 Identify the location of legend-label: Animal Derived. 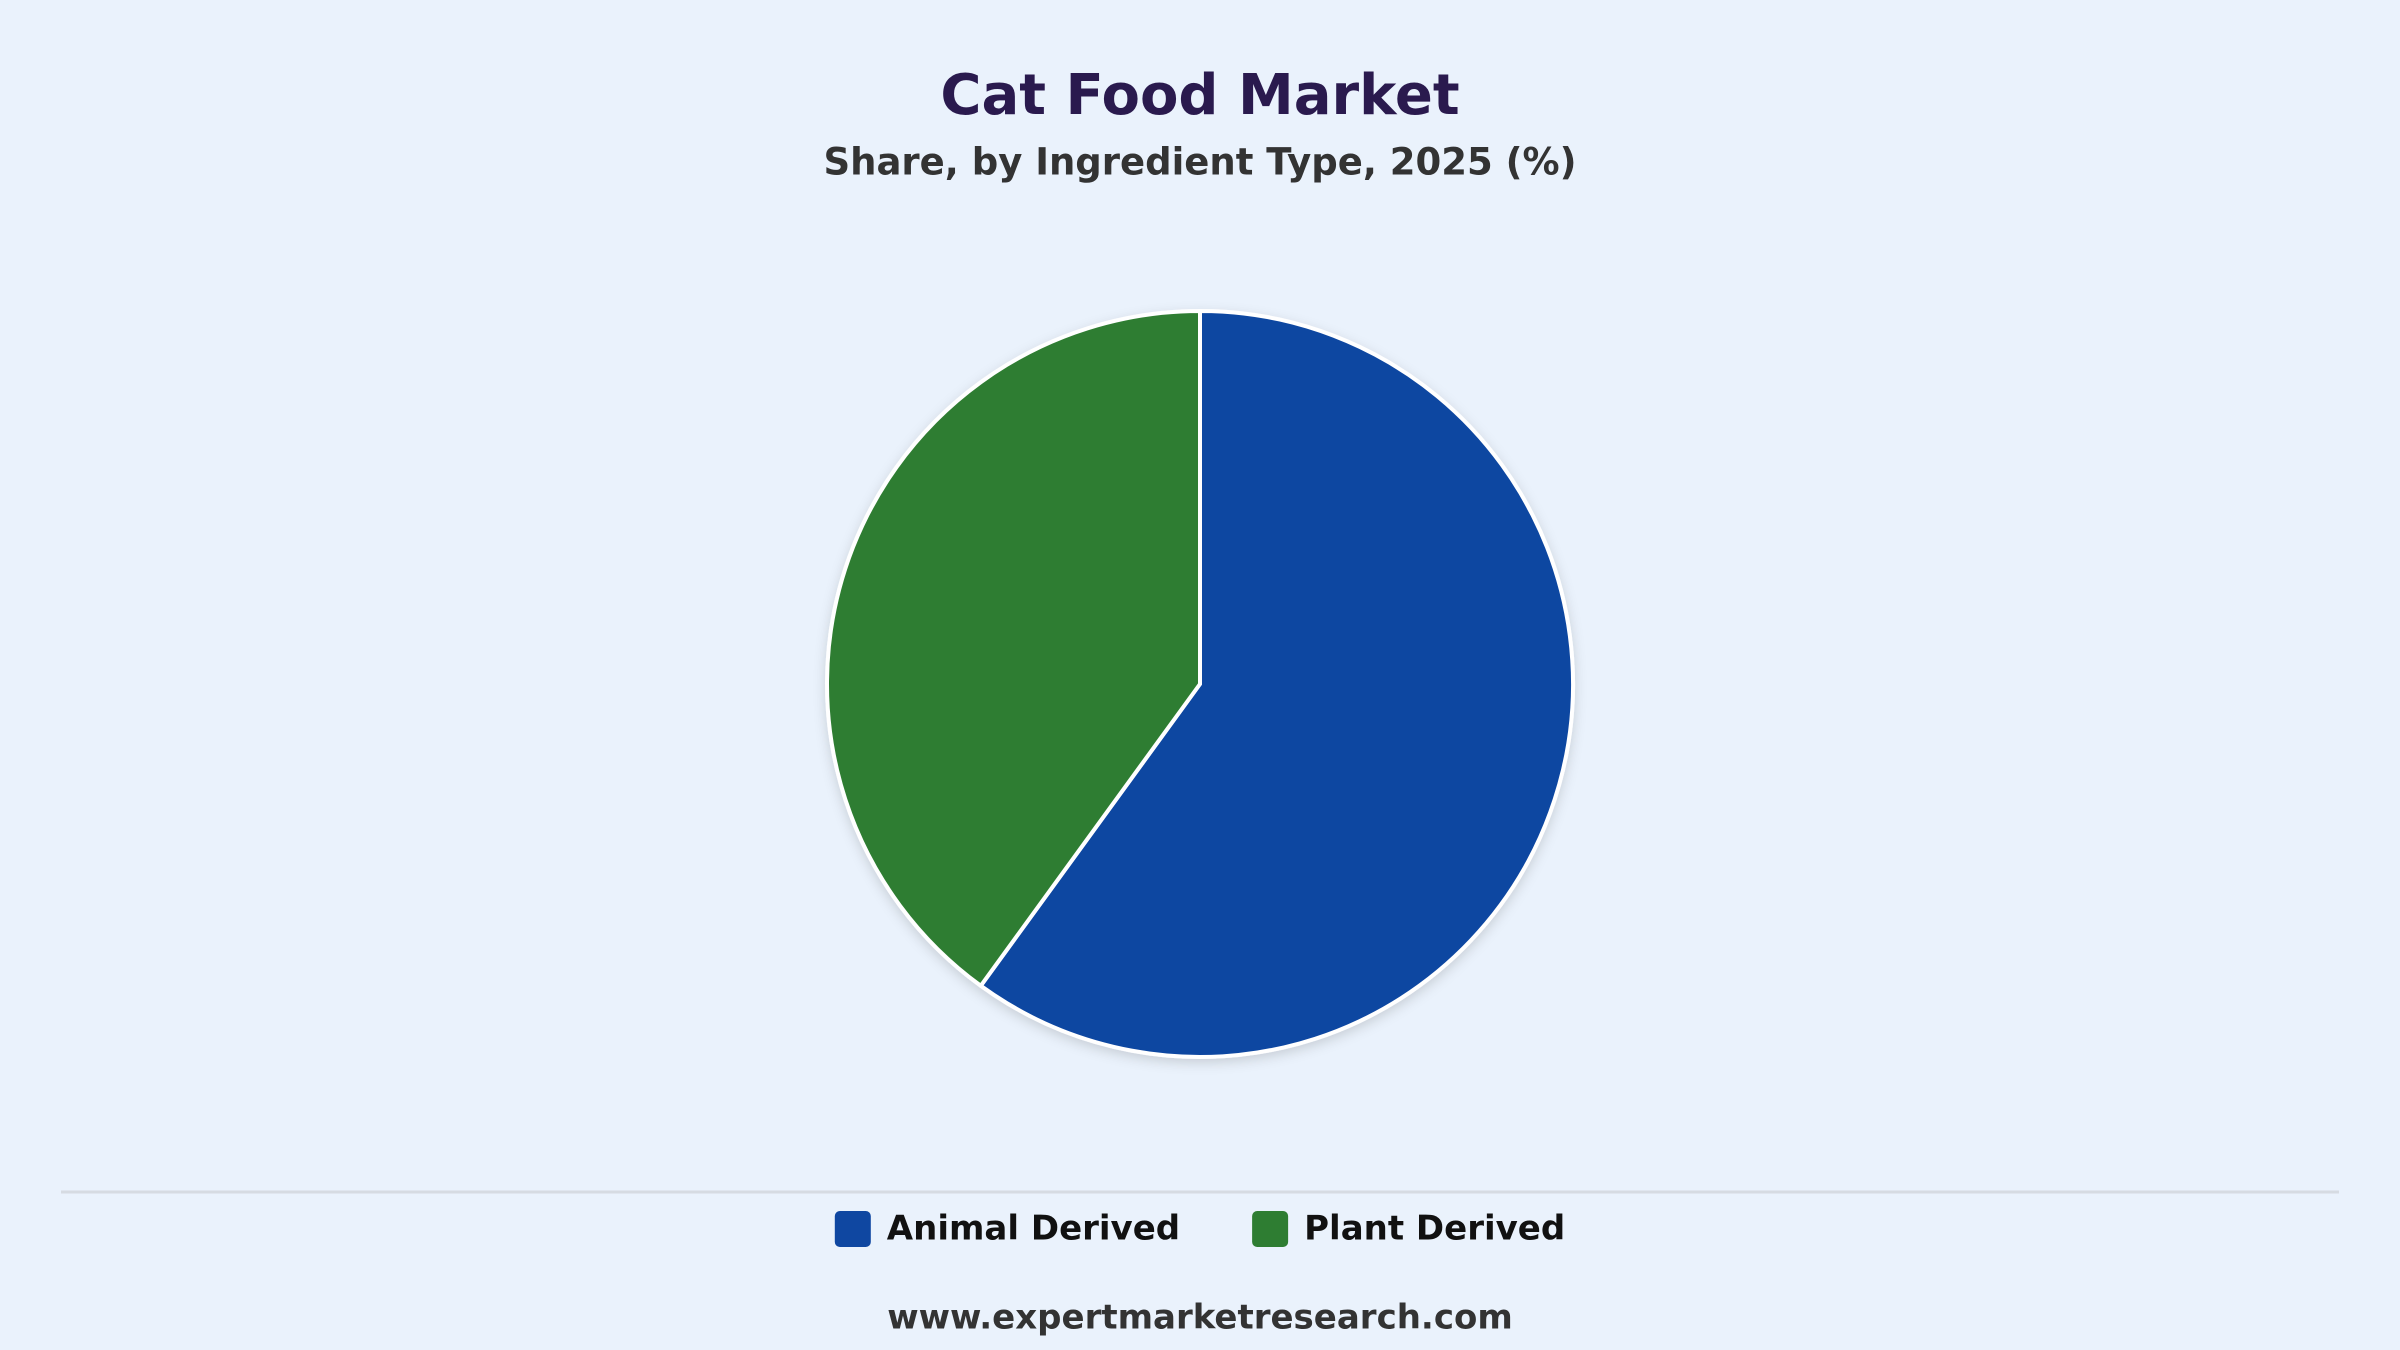
(1033, 1229).